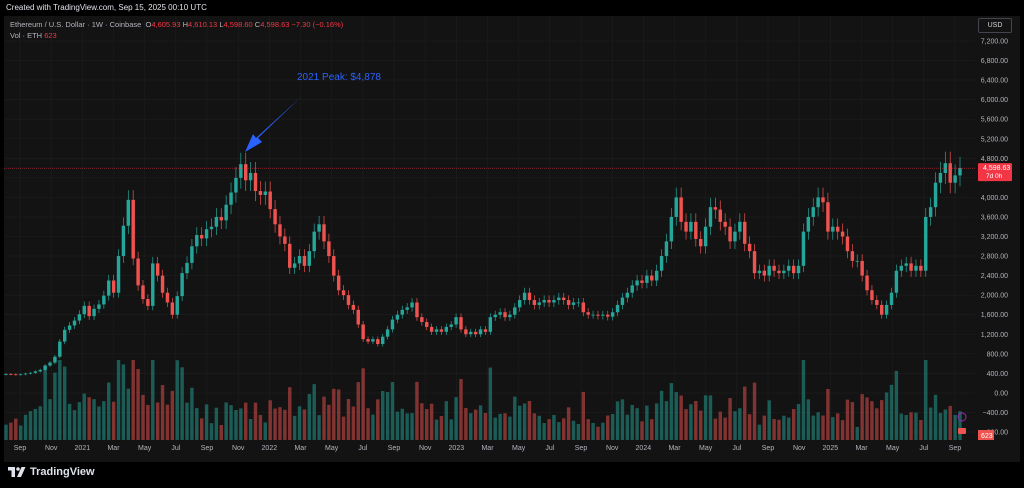 The image size is (1024, 488). What do you see at coordinates (50, 35) in the screenshot?
I see `volume-value: 623` at bounding box center [50, 35].